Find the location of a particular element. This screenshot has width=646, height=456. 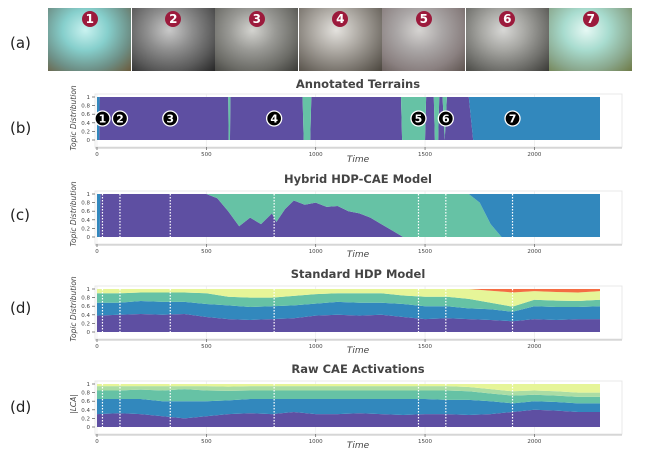

terrain-photo-badge: 7 is located at coordinates (590, 19).